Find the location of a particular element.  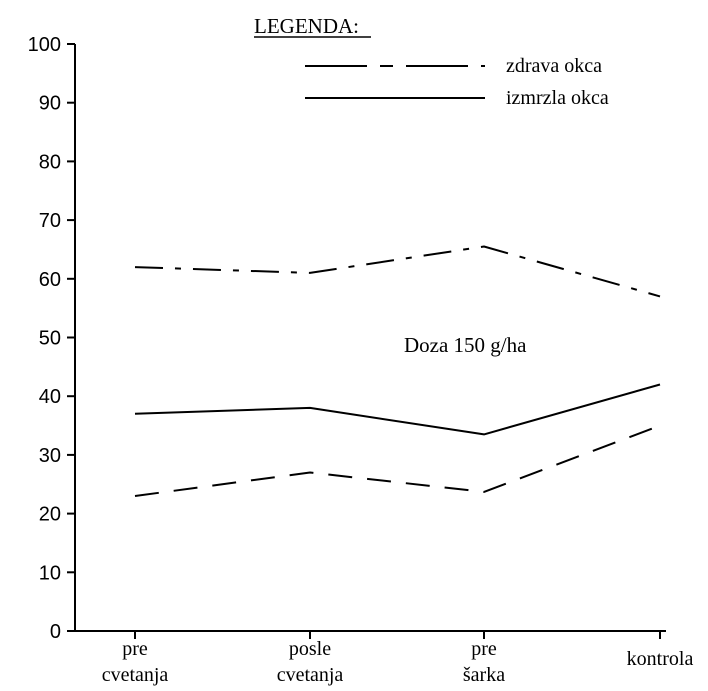

y-tick-label: 0 is located at coordinates (55, 632).